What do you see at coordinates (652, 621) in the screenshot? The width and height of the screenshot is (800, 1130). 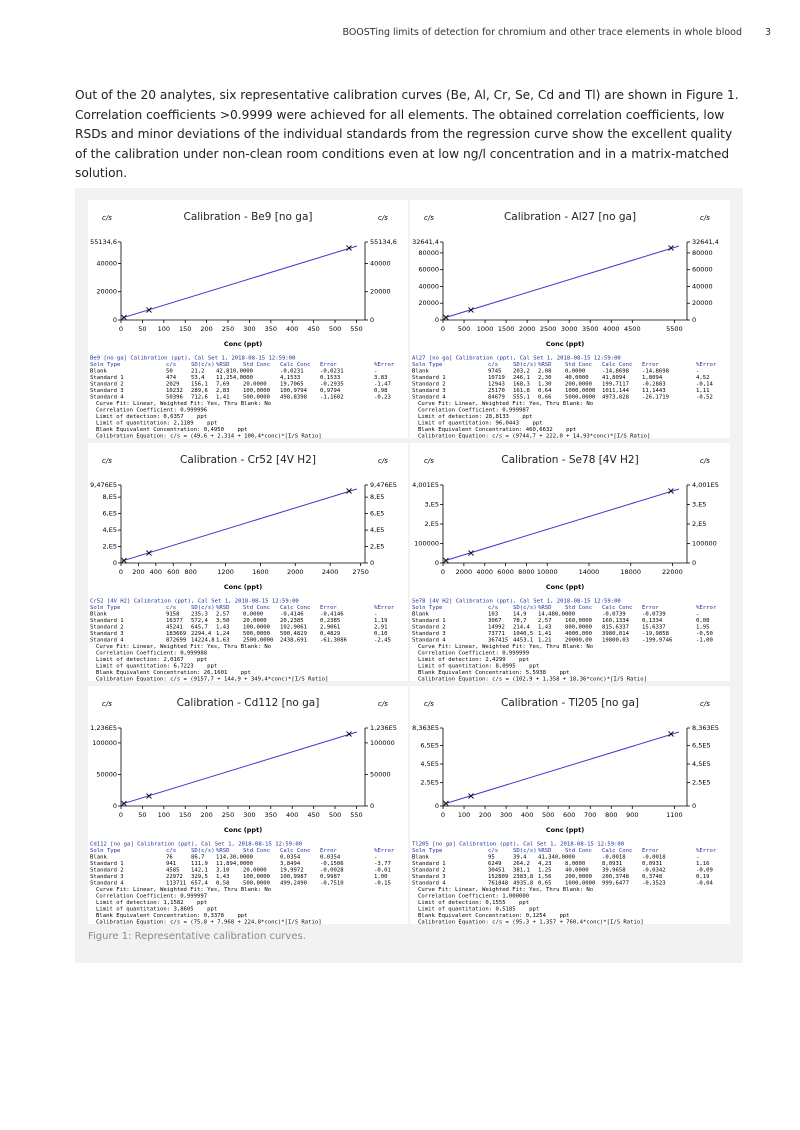 I see `report-cell: 0,1334` at bounding box center [652, 621].